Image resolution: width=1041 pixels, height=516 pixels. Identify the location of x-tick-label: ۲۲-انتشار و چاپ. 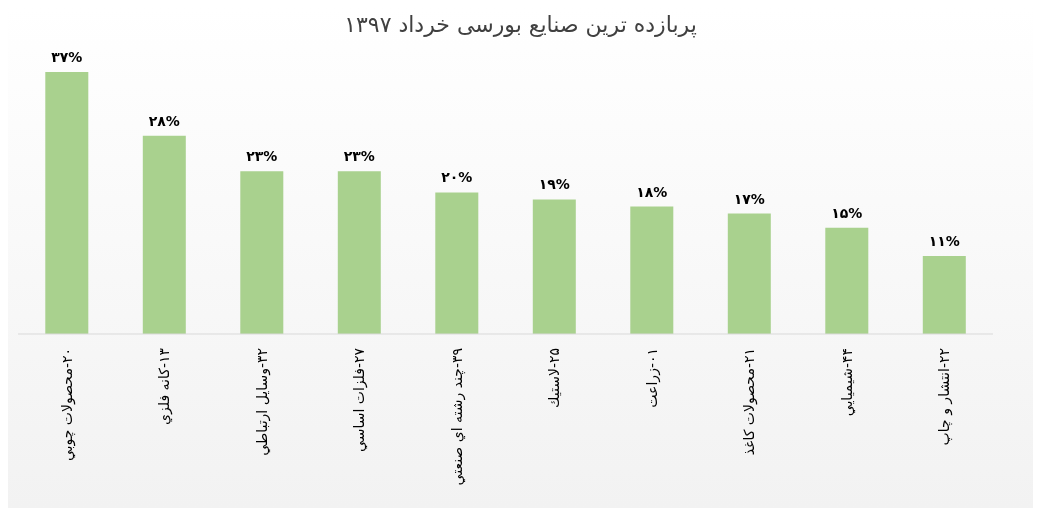
(945, 397).